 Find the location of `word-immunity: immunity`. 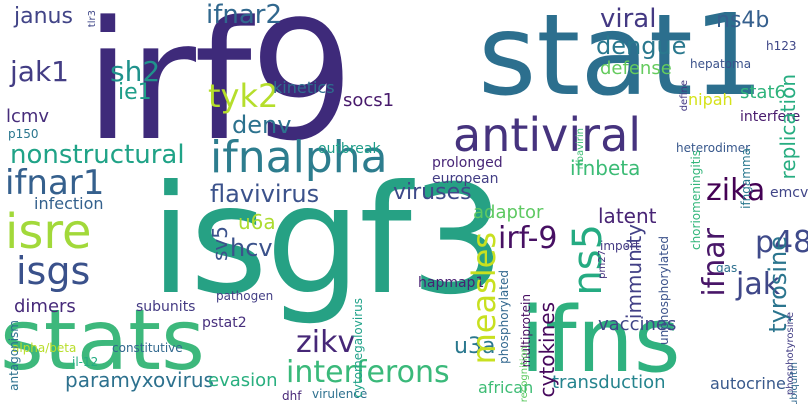

word-immunity: immunity is located at coordinates (634, 272).